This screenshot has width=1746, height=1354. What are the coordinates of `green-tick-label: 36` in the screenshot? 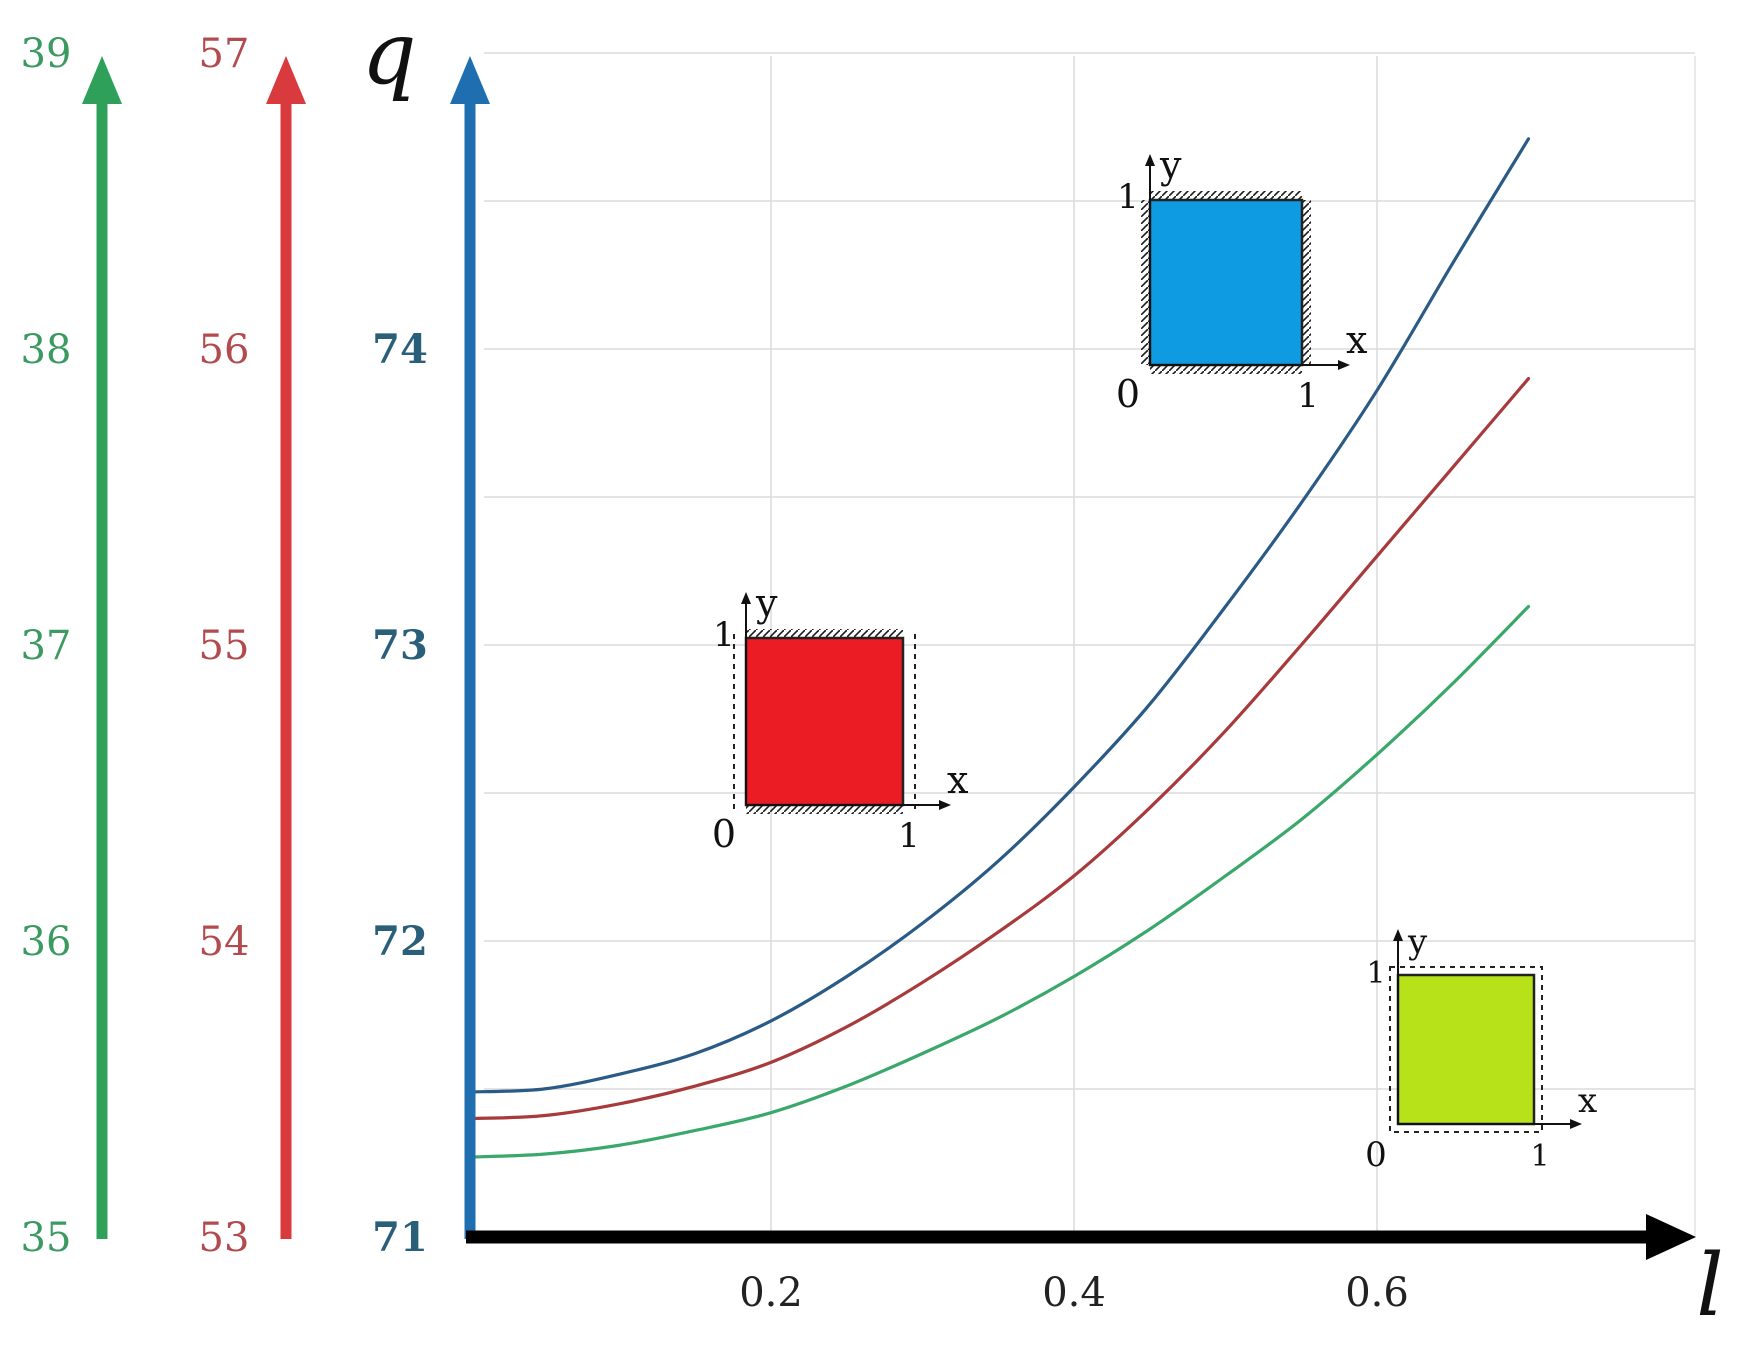 It's located at (46, 942).